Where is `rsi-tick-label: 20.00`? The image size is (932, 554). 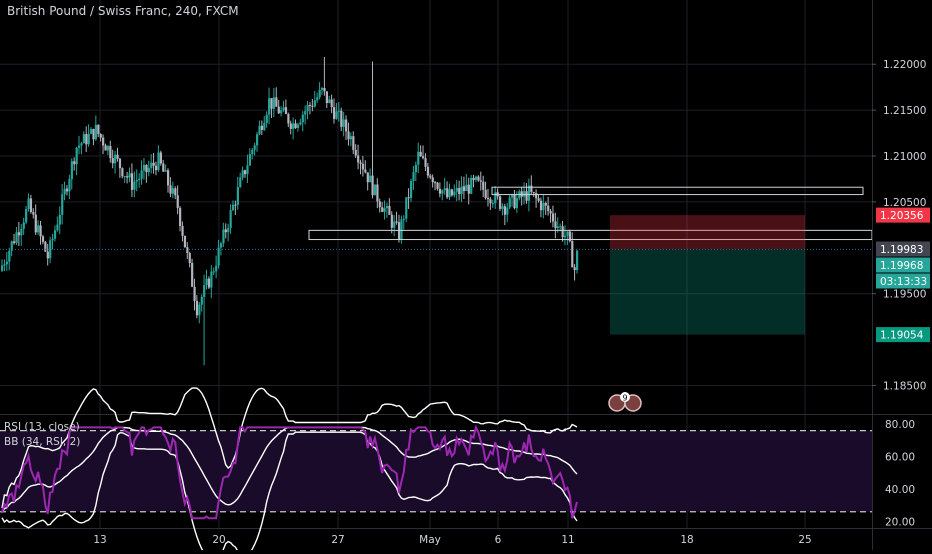 rsi-tick-label: 20.00 is located at coordinates (900, 523).